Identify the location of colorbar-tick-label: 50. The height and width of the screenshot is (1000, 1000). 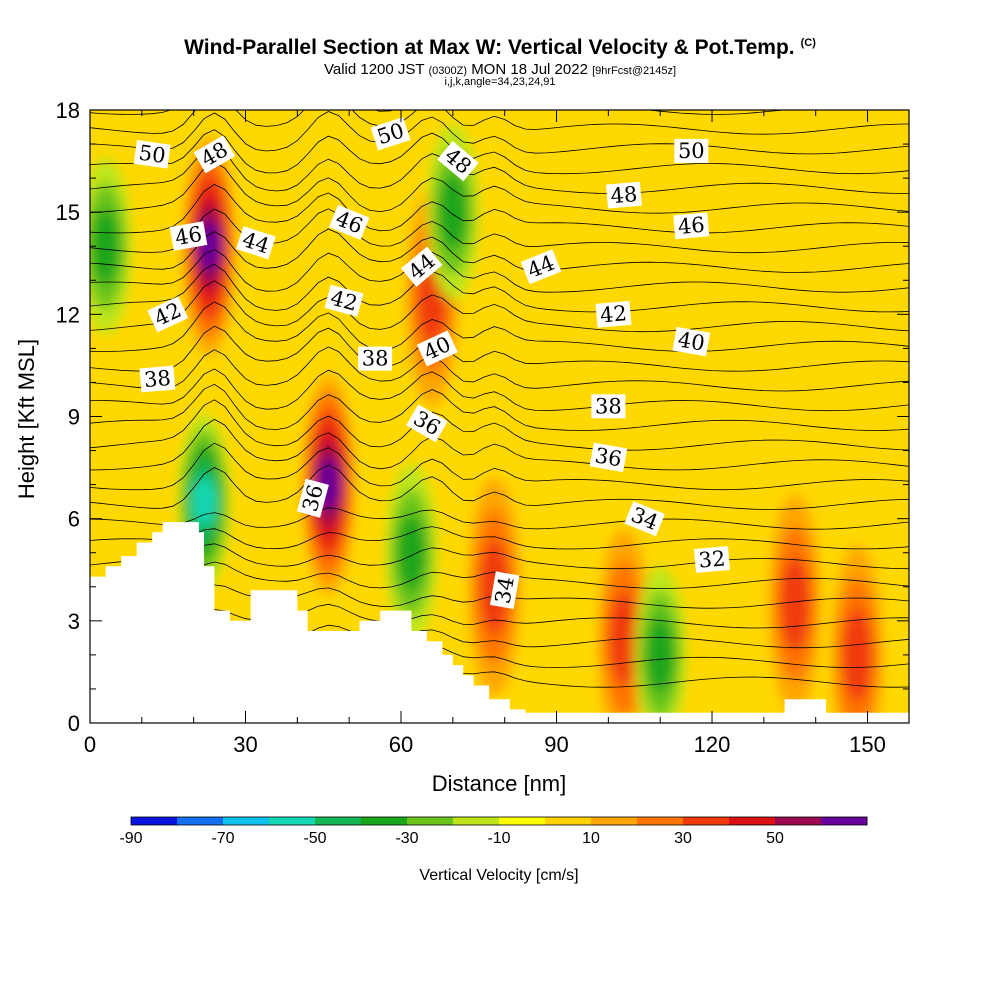
(775, 838).